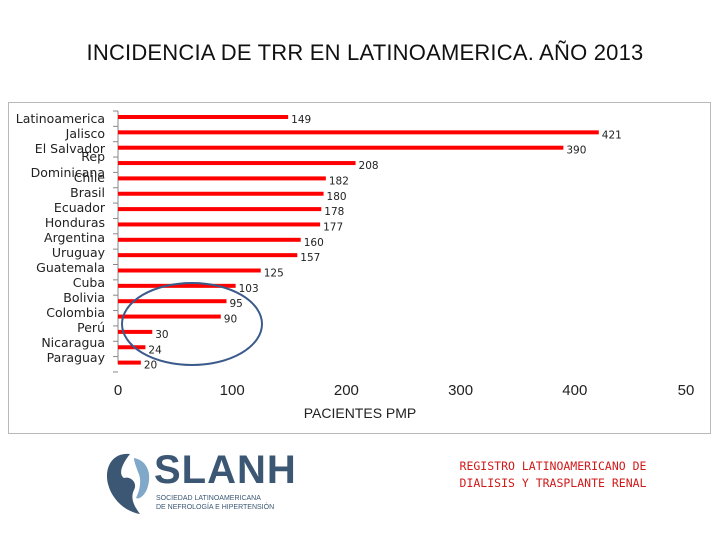  Describe the element at coordinates (232, 390) in the screenshot. I see `x-tick-label: 100` at that location.